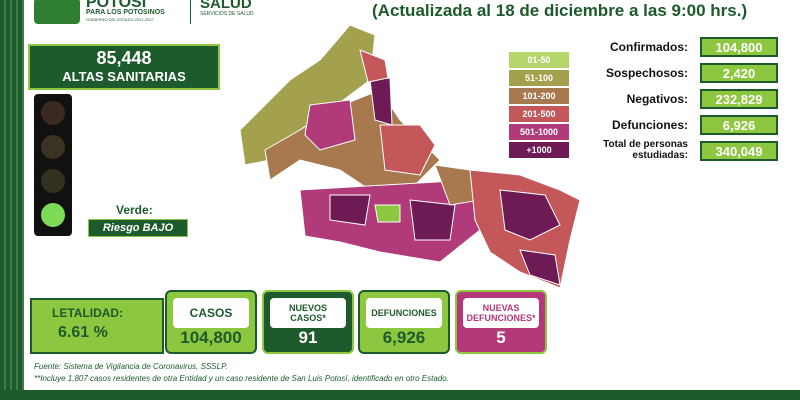 The image size is (800, 400). I want to click on lethality-label: LETALIDAD:, so click(88, 313).